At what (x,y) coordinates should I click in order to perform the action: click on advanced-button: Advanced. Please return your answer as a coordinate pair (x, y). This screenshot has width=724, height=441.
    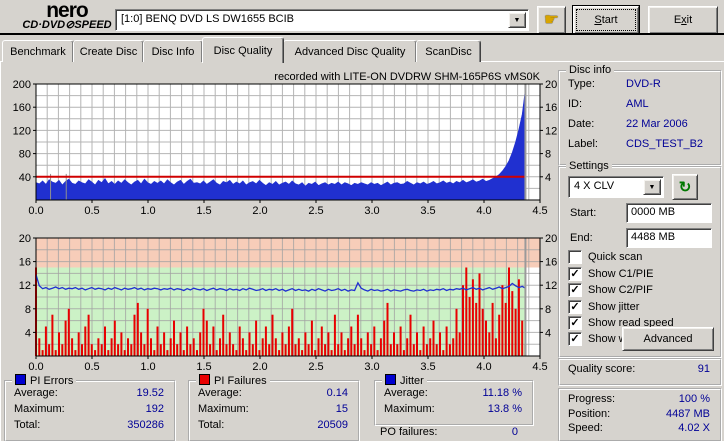
    Looking at the image, I should click on (668, 339).